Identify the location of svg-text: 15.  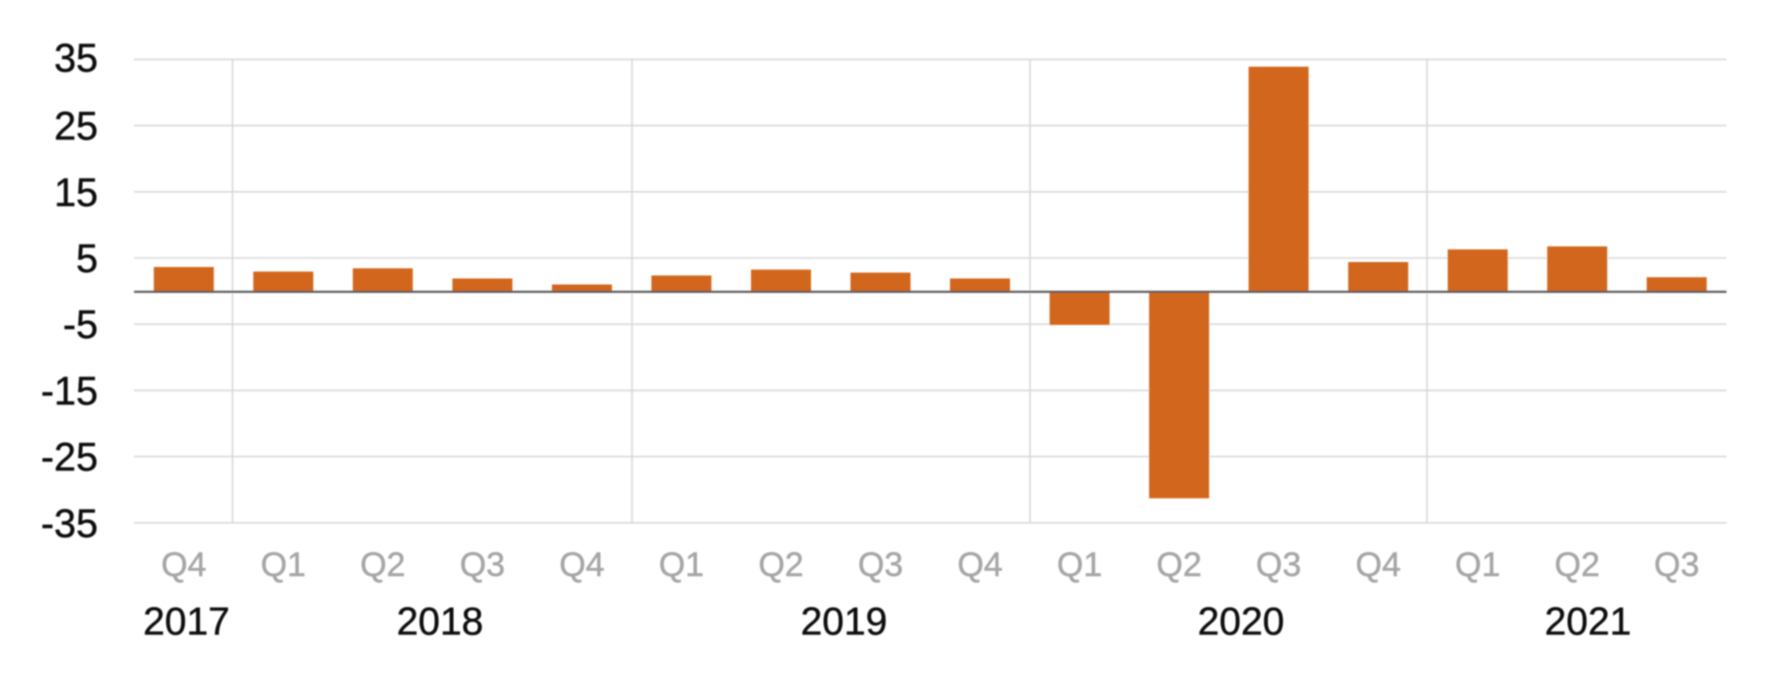
(76, 193).